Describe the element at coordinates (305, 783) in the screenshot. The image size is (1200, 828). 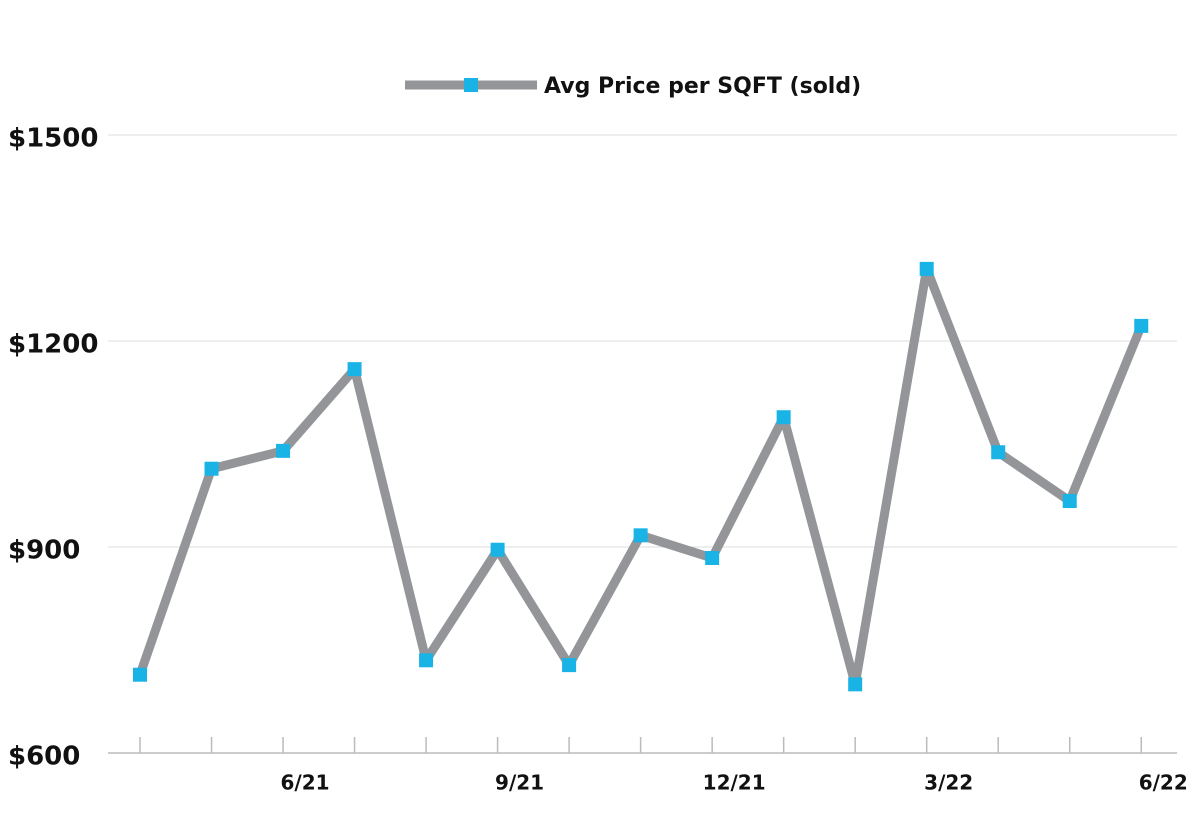
I see `x-tick-label: 6/21` at that location.